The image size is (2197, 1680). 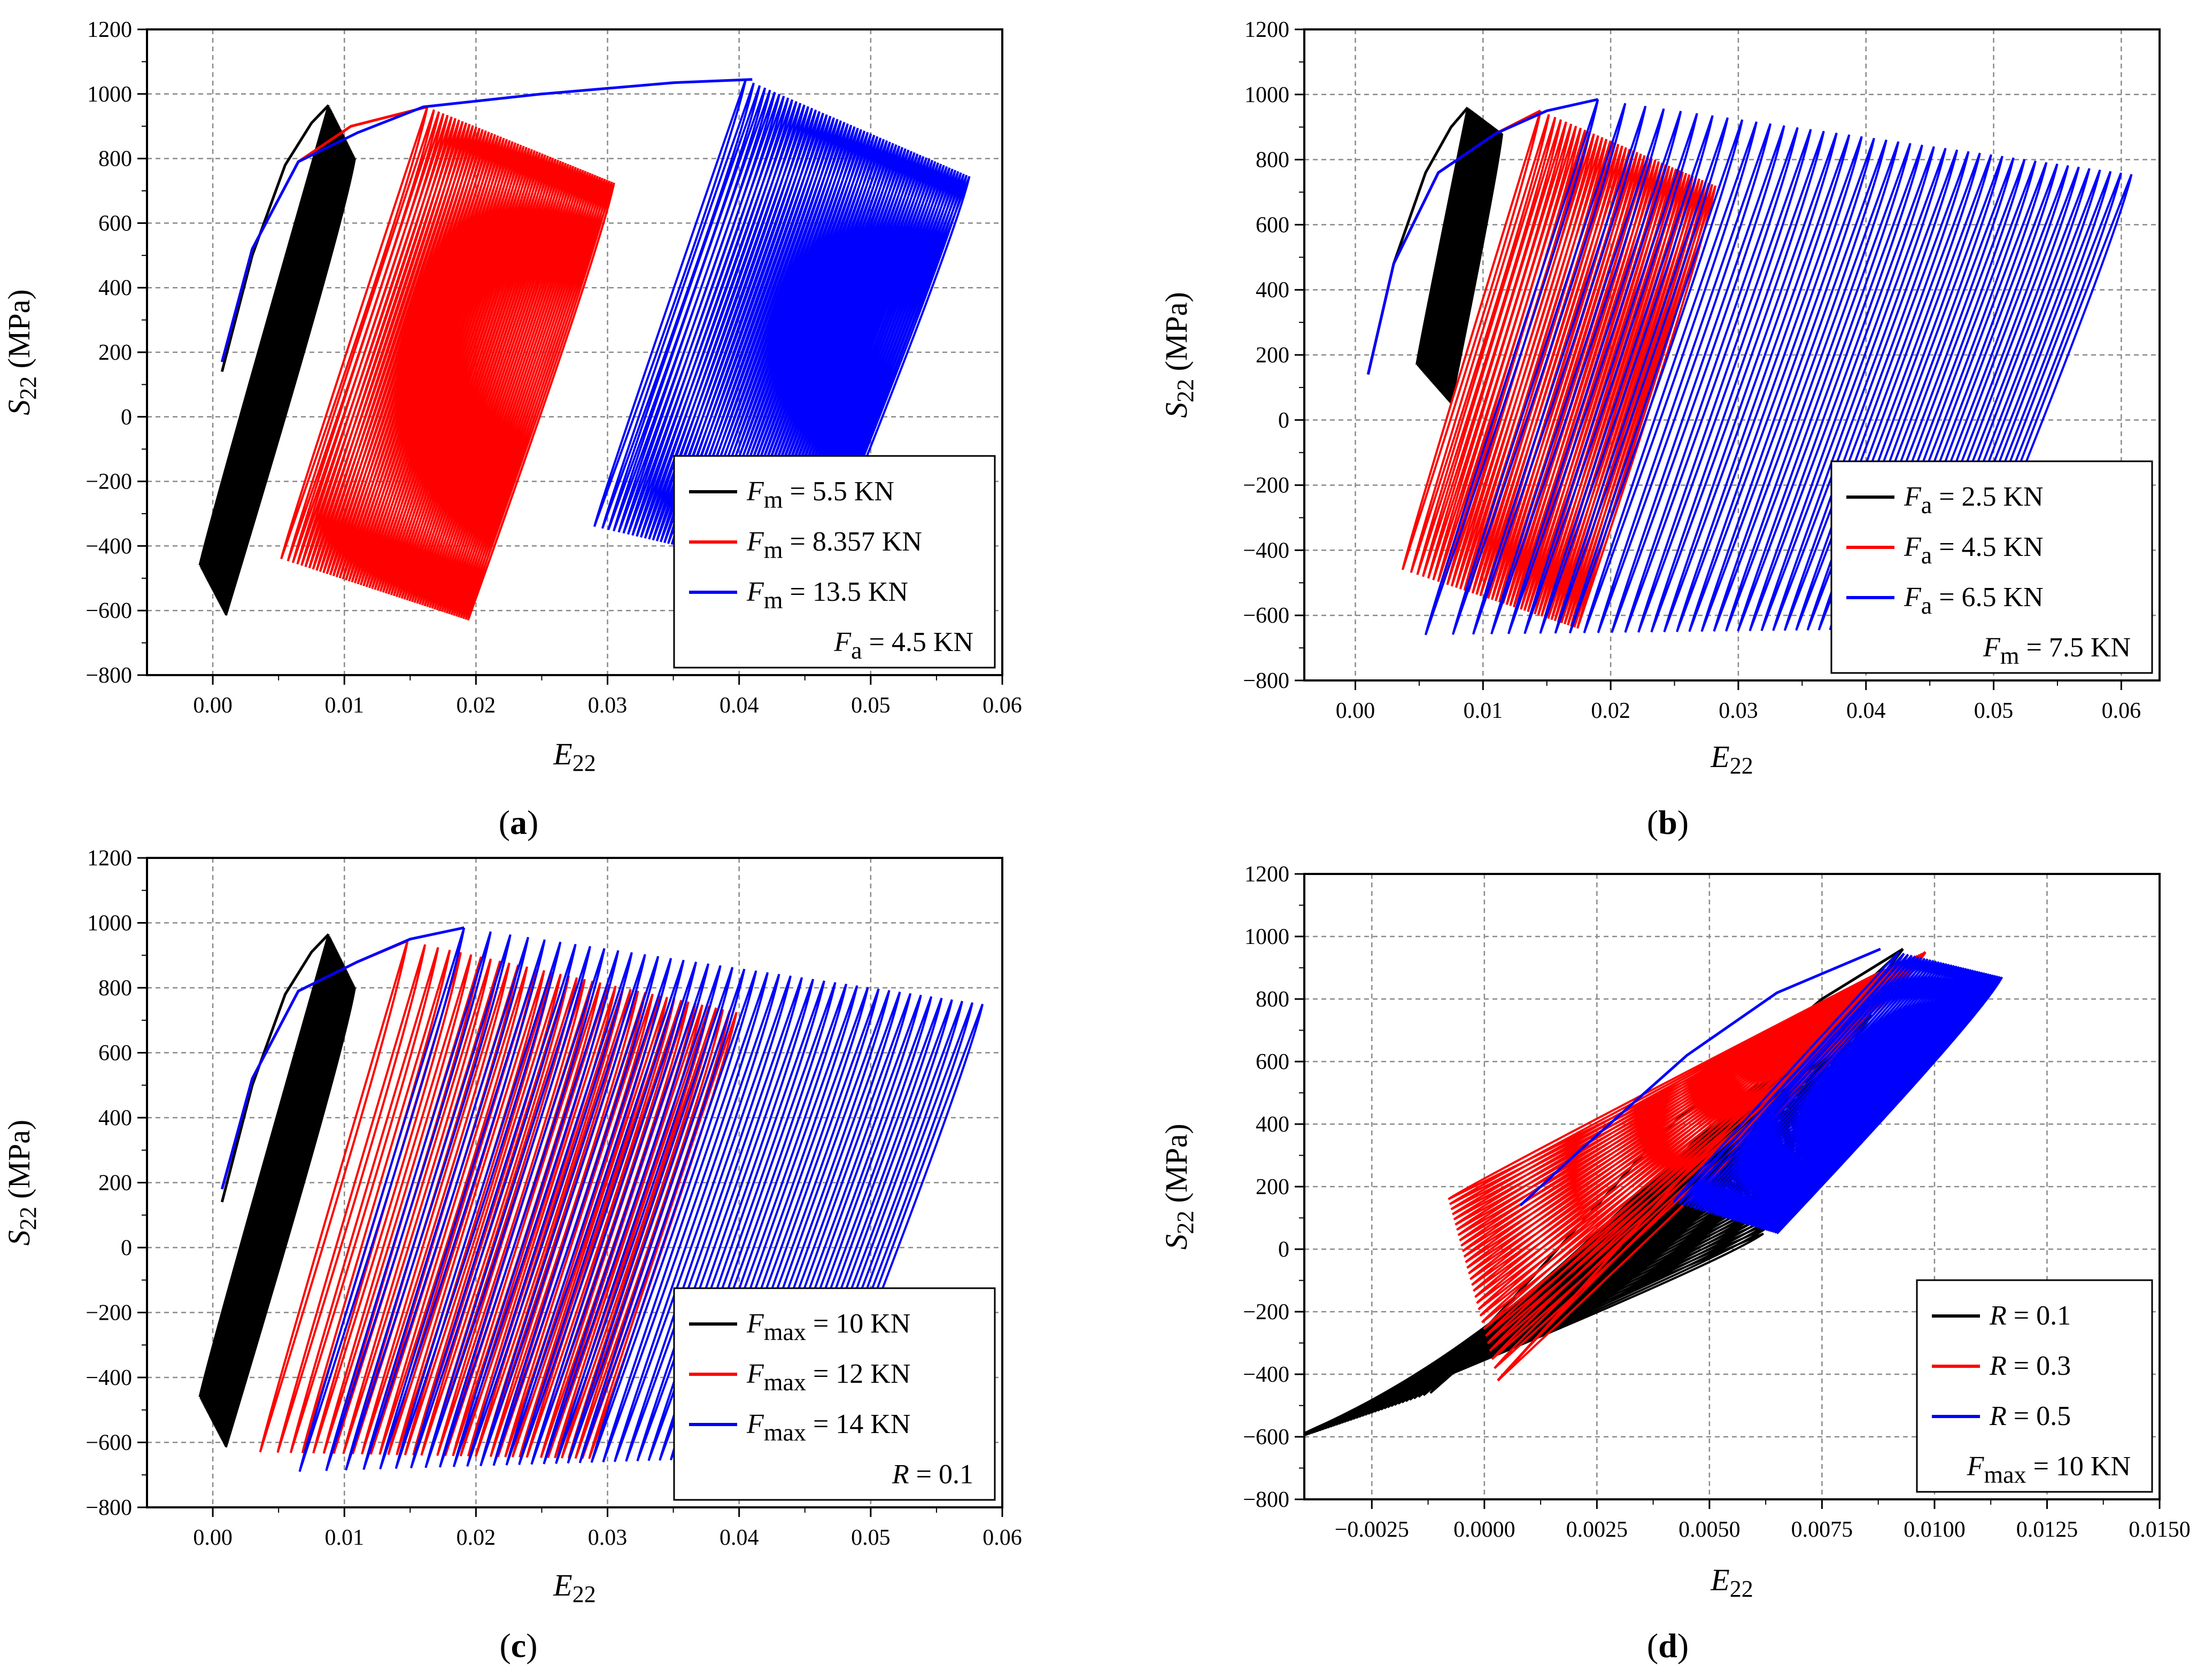 I want to click on x-tick-label: 0.0150, so click(x=2160, y=1530).